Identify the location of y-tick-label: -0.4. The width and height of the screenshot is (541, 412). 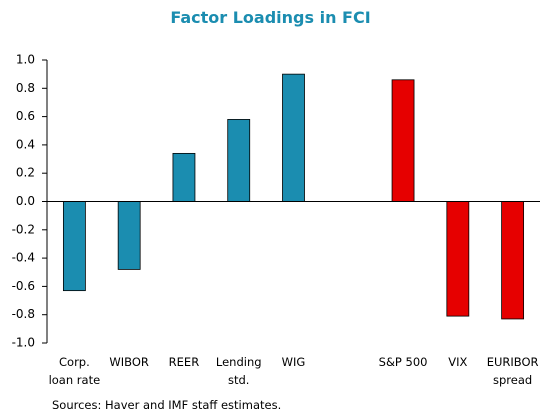
(23, 258).